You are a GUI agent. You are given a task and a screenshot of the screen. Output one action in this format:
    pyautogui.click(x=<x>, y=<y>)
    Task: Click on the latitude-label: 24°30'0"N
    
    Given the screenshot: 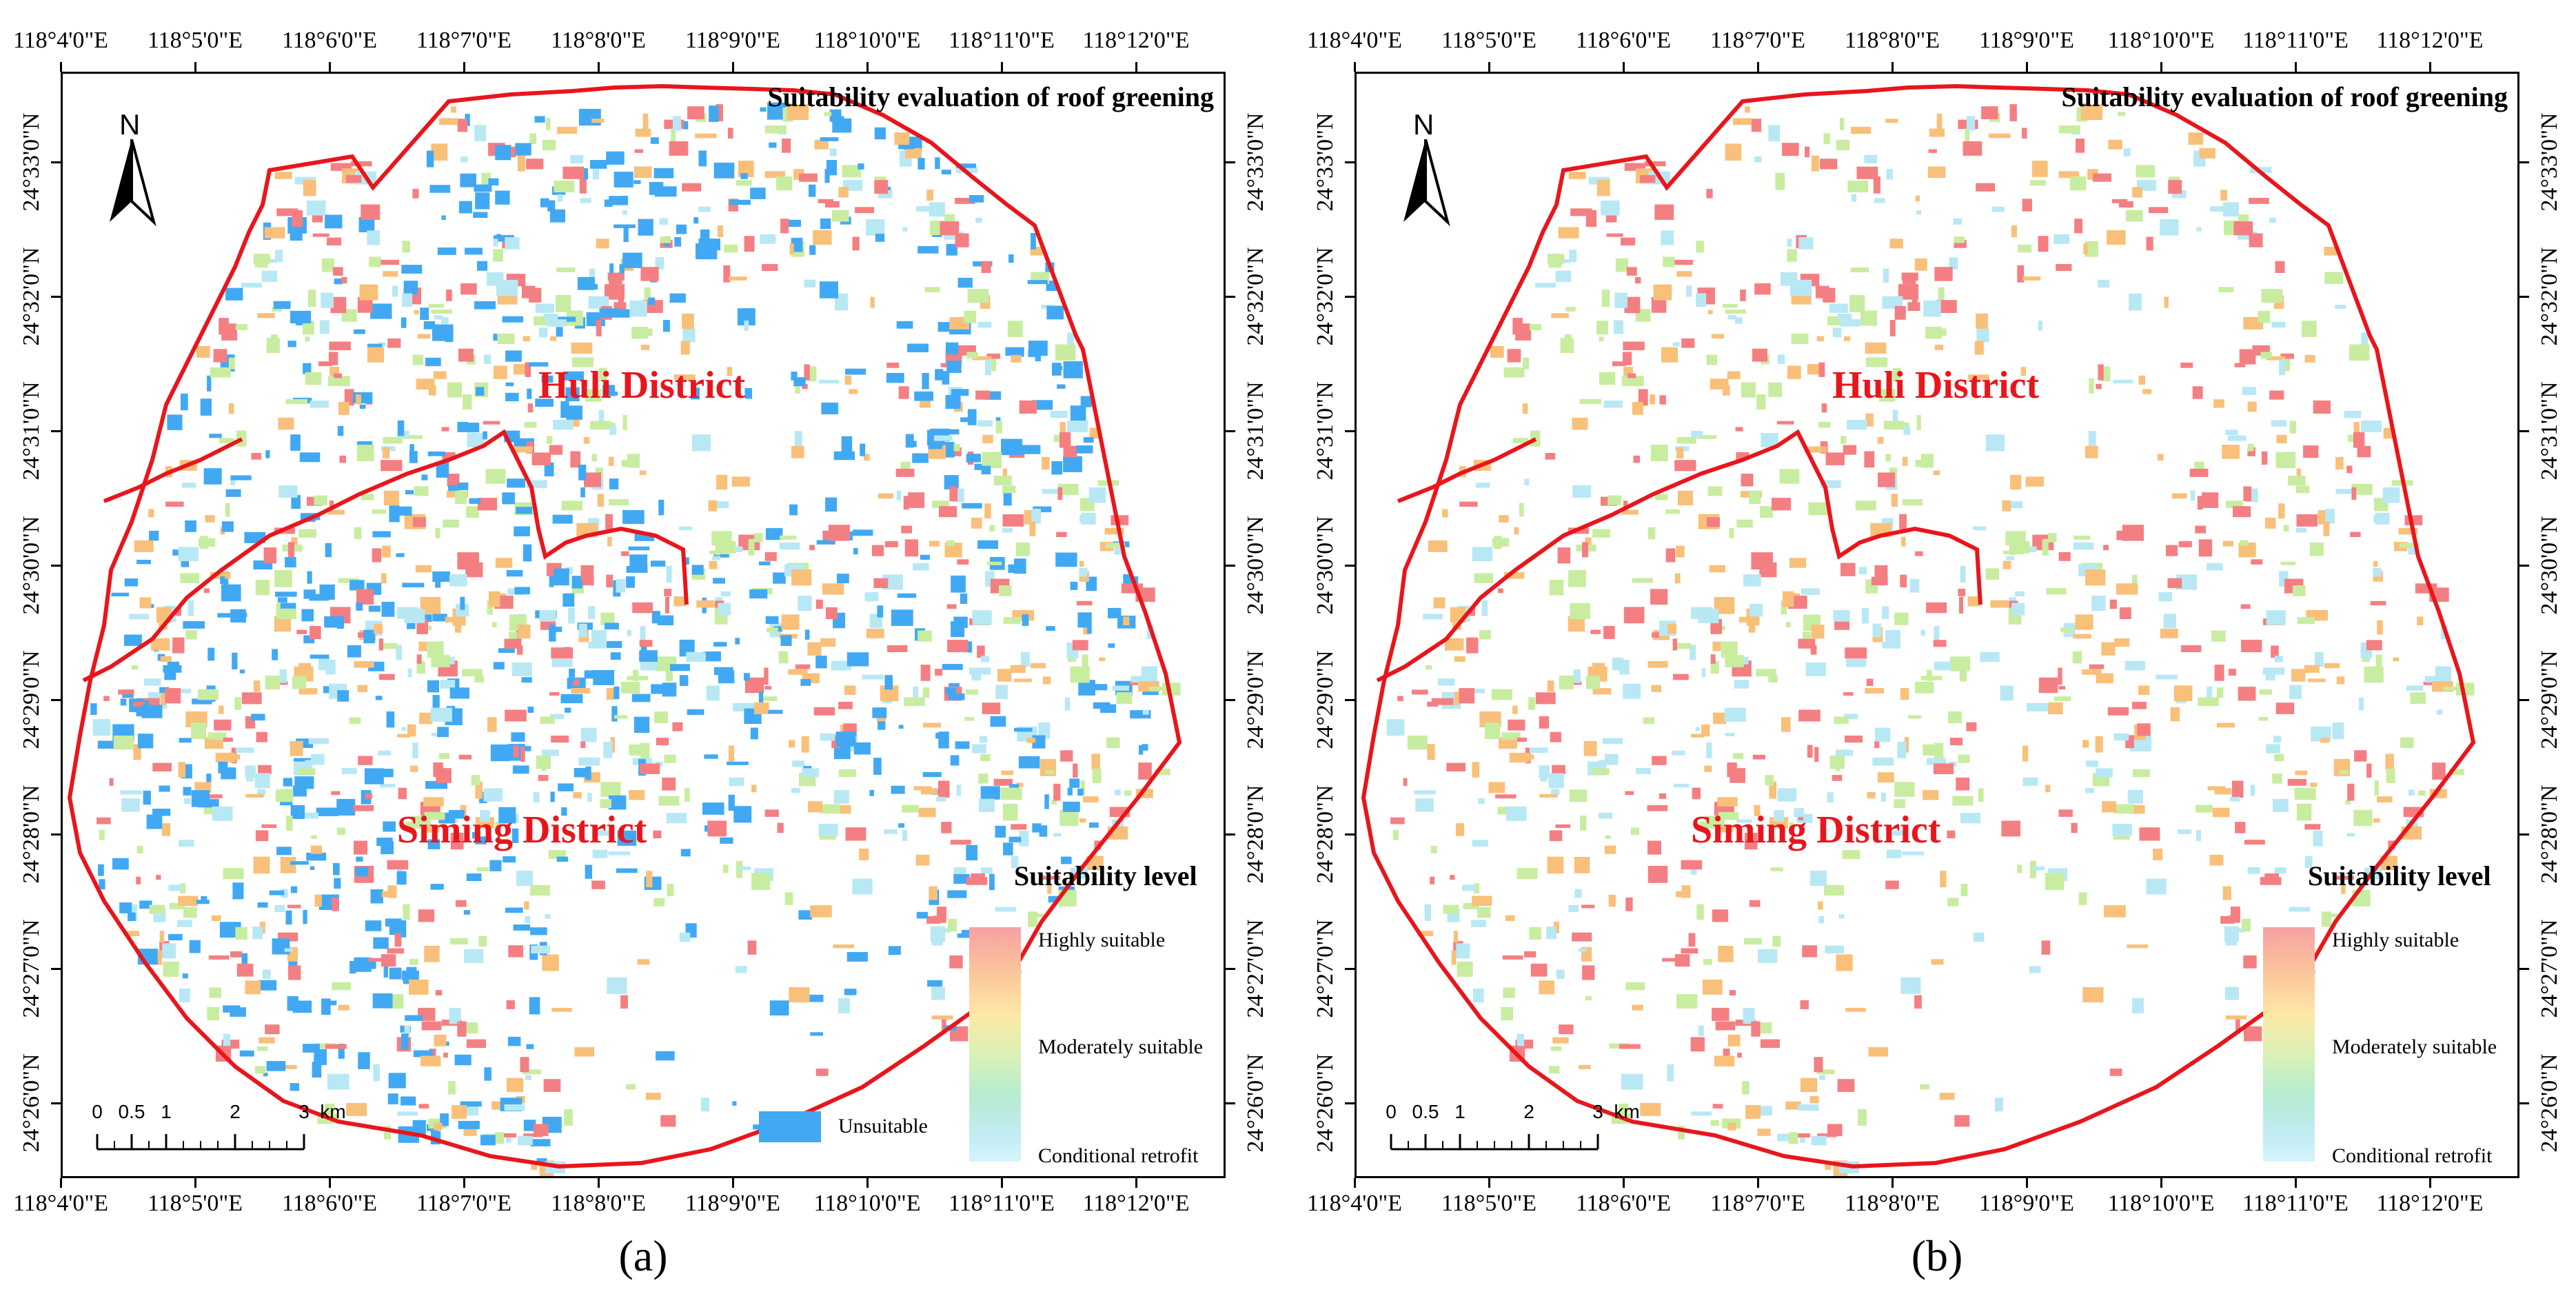 What is the action you would take?
    pyautogui.click(x=1255, y=565)
    